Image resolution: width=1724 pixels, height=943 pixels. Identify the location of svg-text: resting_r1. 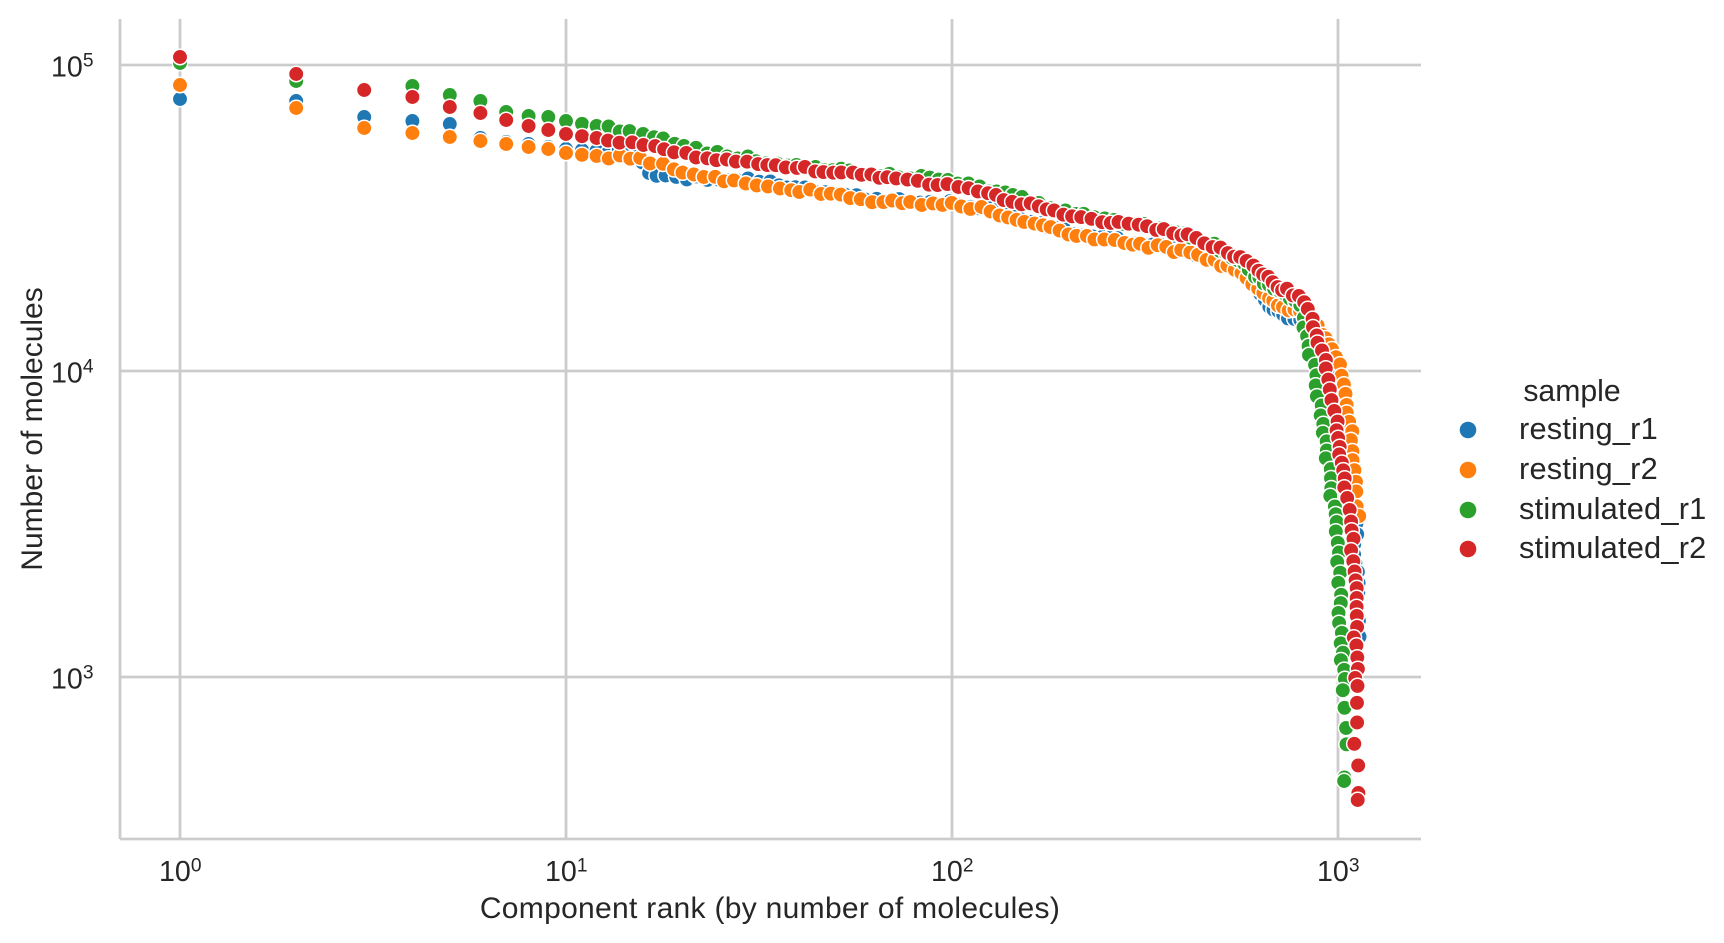
(1588, 428).